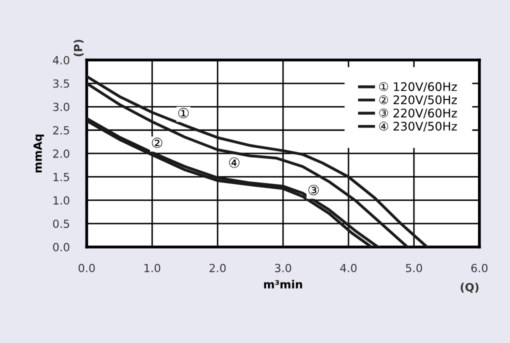 This screenshot has width=510, height=343. Describe the element at coordinates (283, 284) in the screenshot. I see `x-axis-title: m³min` at that location.